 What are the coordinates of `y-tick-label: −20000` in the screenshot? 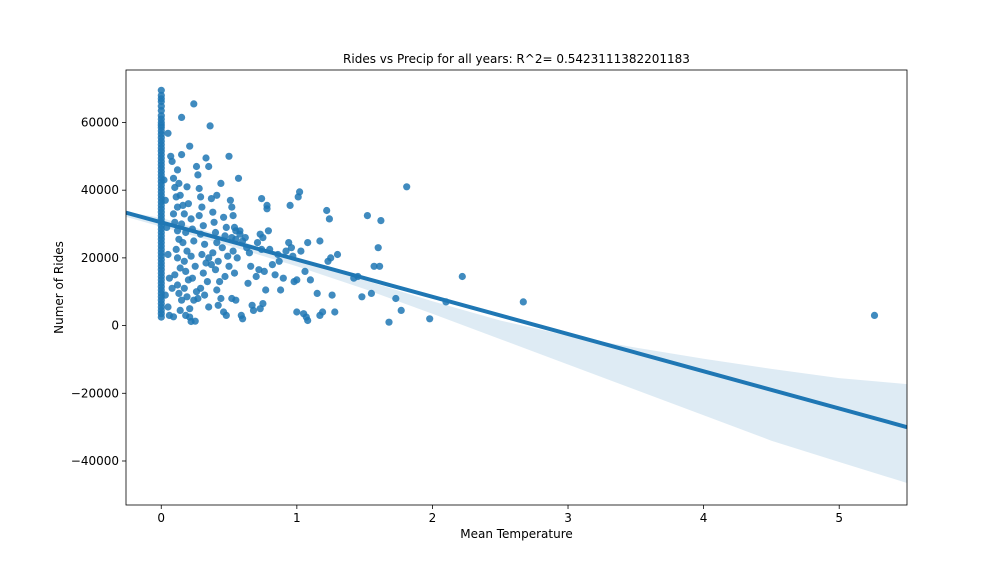 It's located at (95, 393).